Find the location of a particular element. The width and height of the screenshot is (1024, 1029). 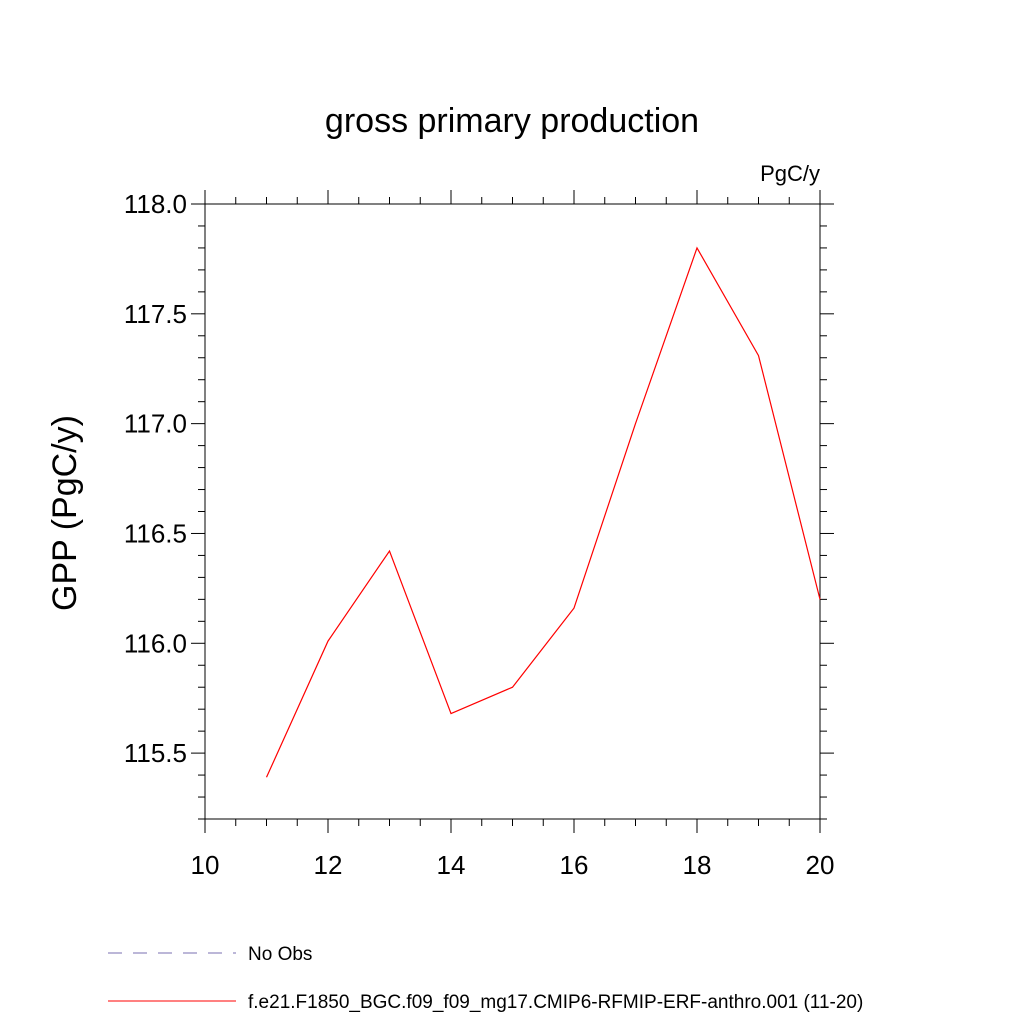

x-tick-label: 12 is located at coordinates (328, 865).